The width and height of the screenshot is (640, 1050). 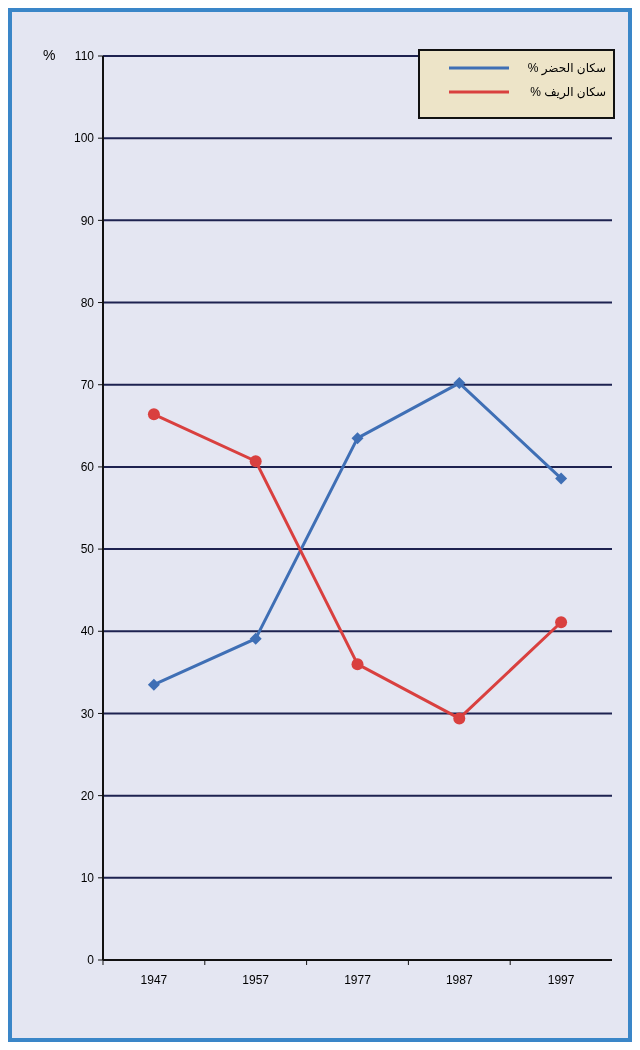 I want to click on y-tick-label: 70, so click(x=87, y=384).